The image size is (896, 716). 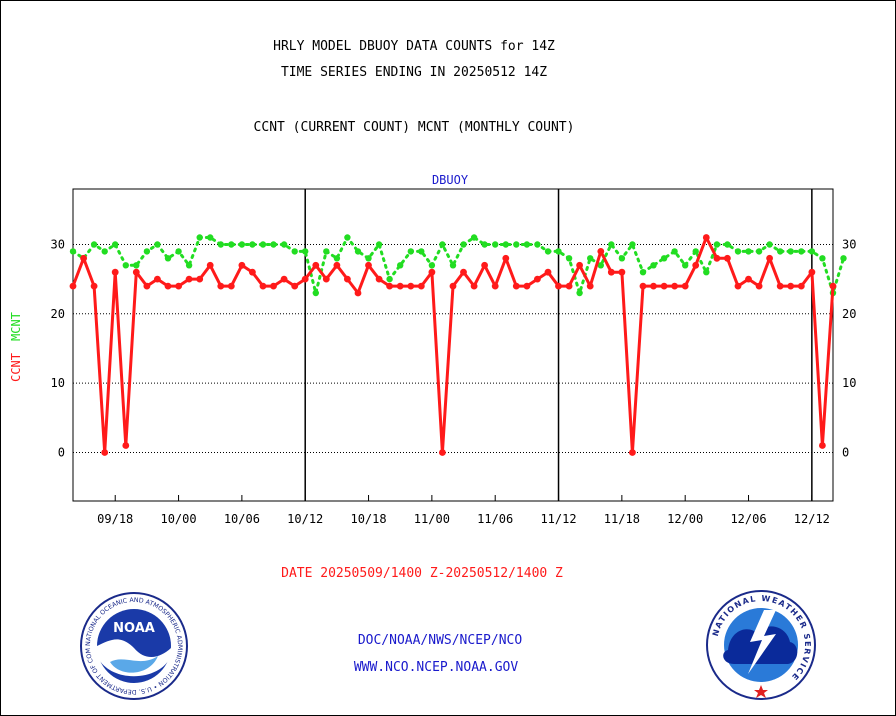 What do you see at coordinates (495, 519) in the screenshot?
I see `x-tick-label: 11/06` at bounding box center [495, 519].